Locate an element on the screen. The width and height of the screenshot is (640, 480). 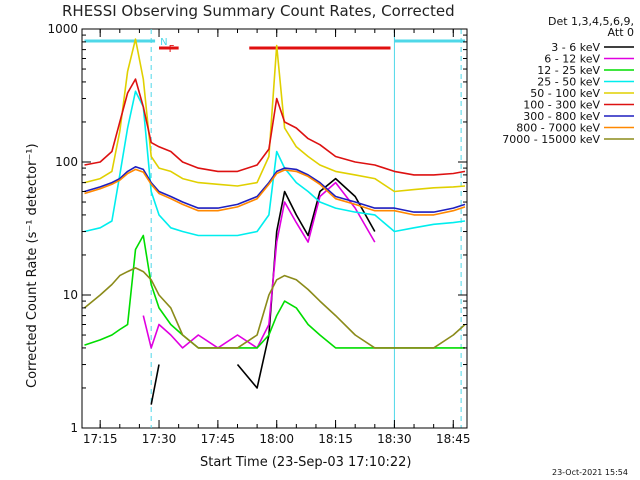
y-tick-label: 10 is located at coordinates (70, 295).